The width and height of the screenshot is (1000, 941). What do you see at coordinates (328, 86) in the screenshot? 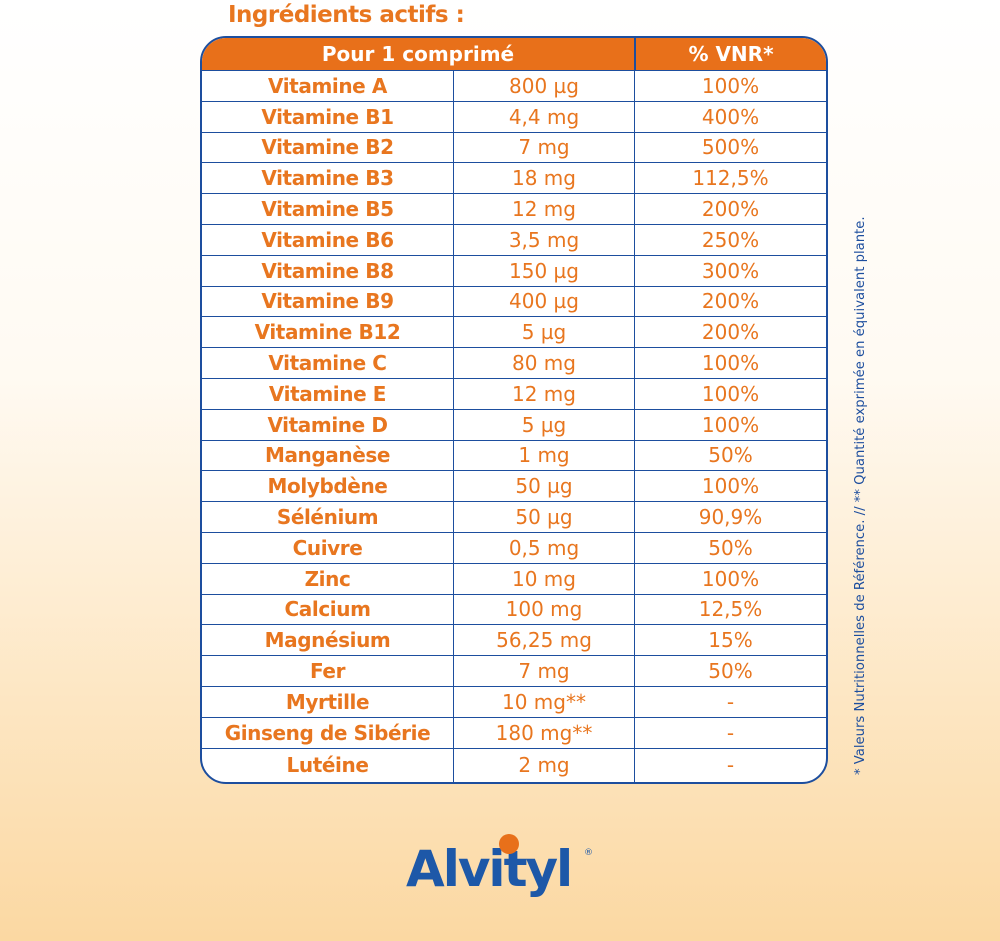
I see `ingredient-name: Vitamine A` at bounding box center [328, 86].